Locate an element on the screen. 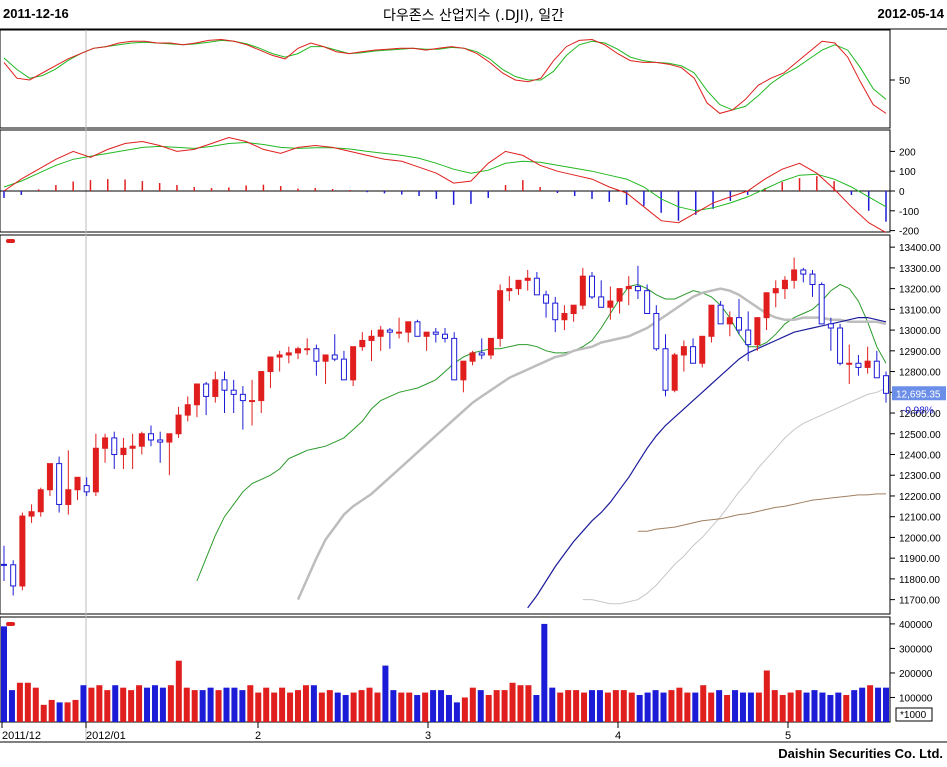  stoch-signal-line is located at coordinates (445, 75).